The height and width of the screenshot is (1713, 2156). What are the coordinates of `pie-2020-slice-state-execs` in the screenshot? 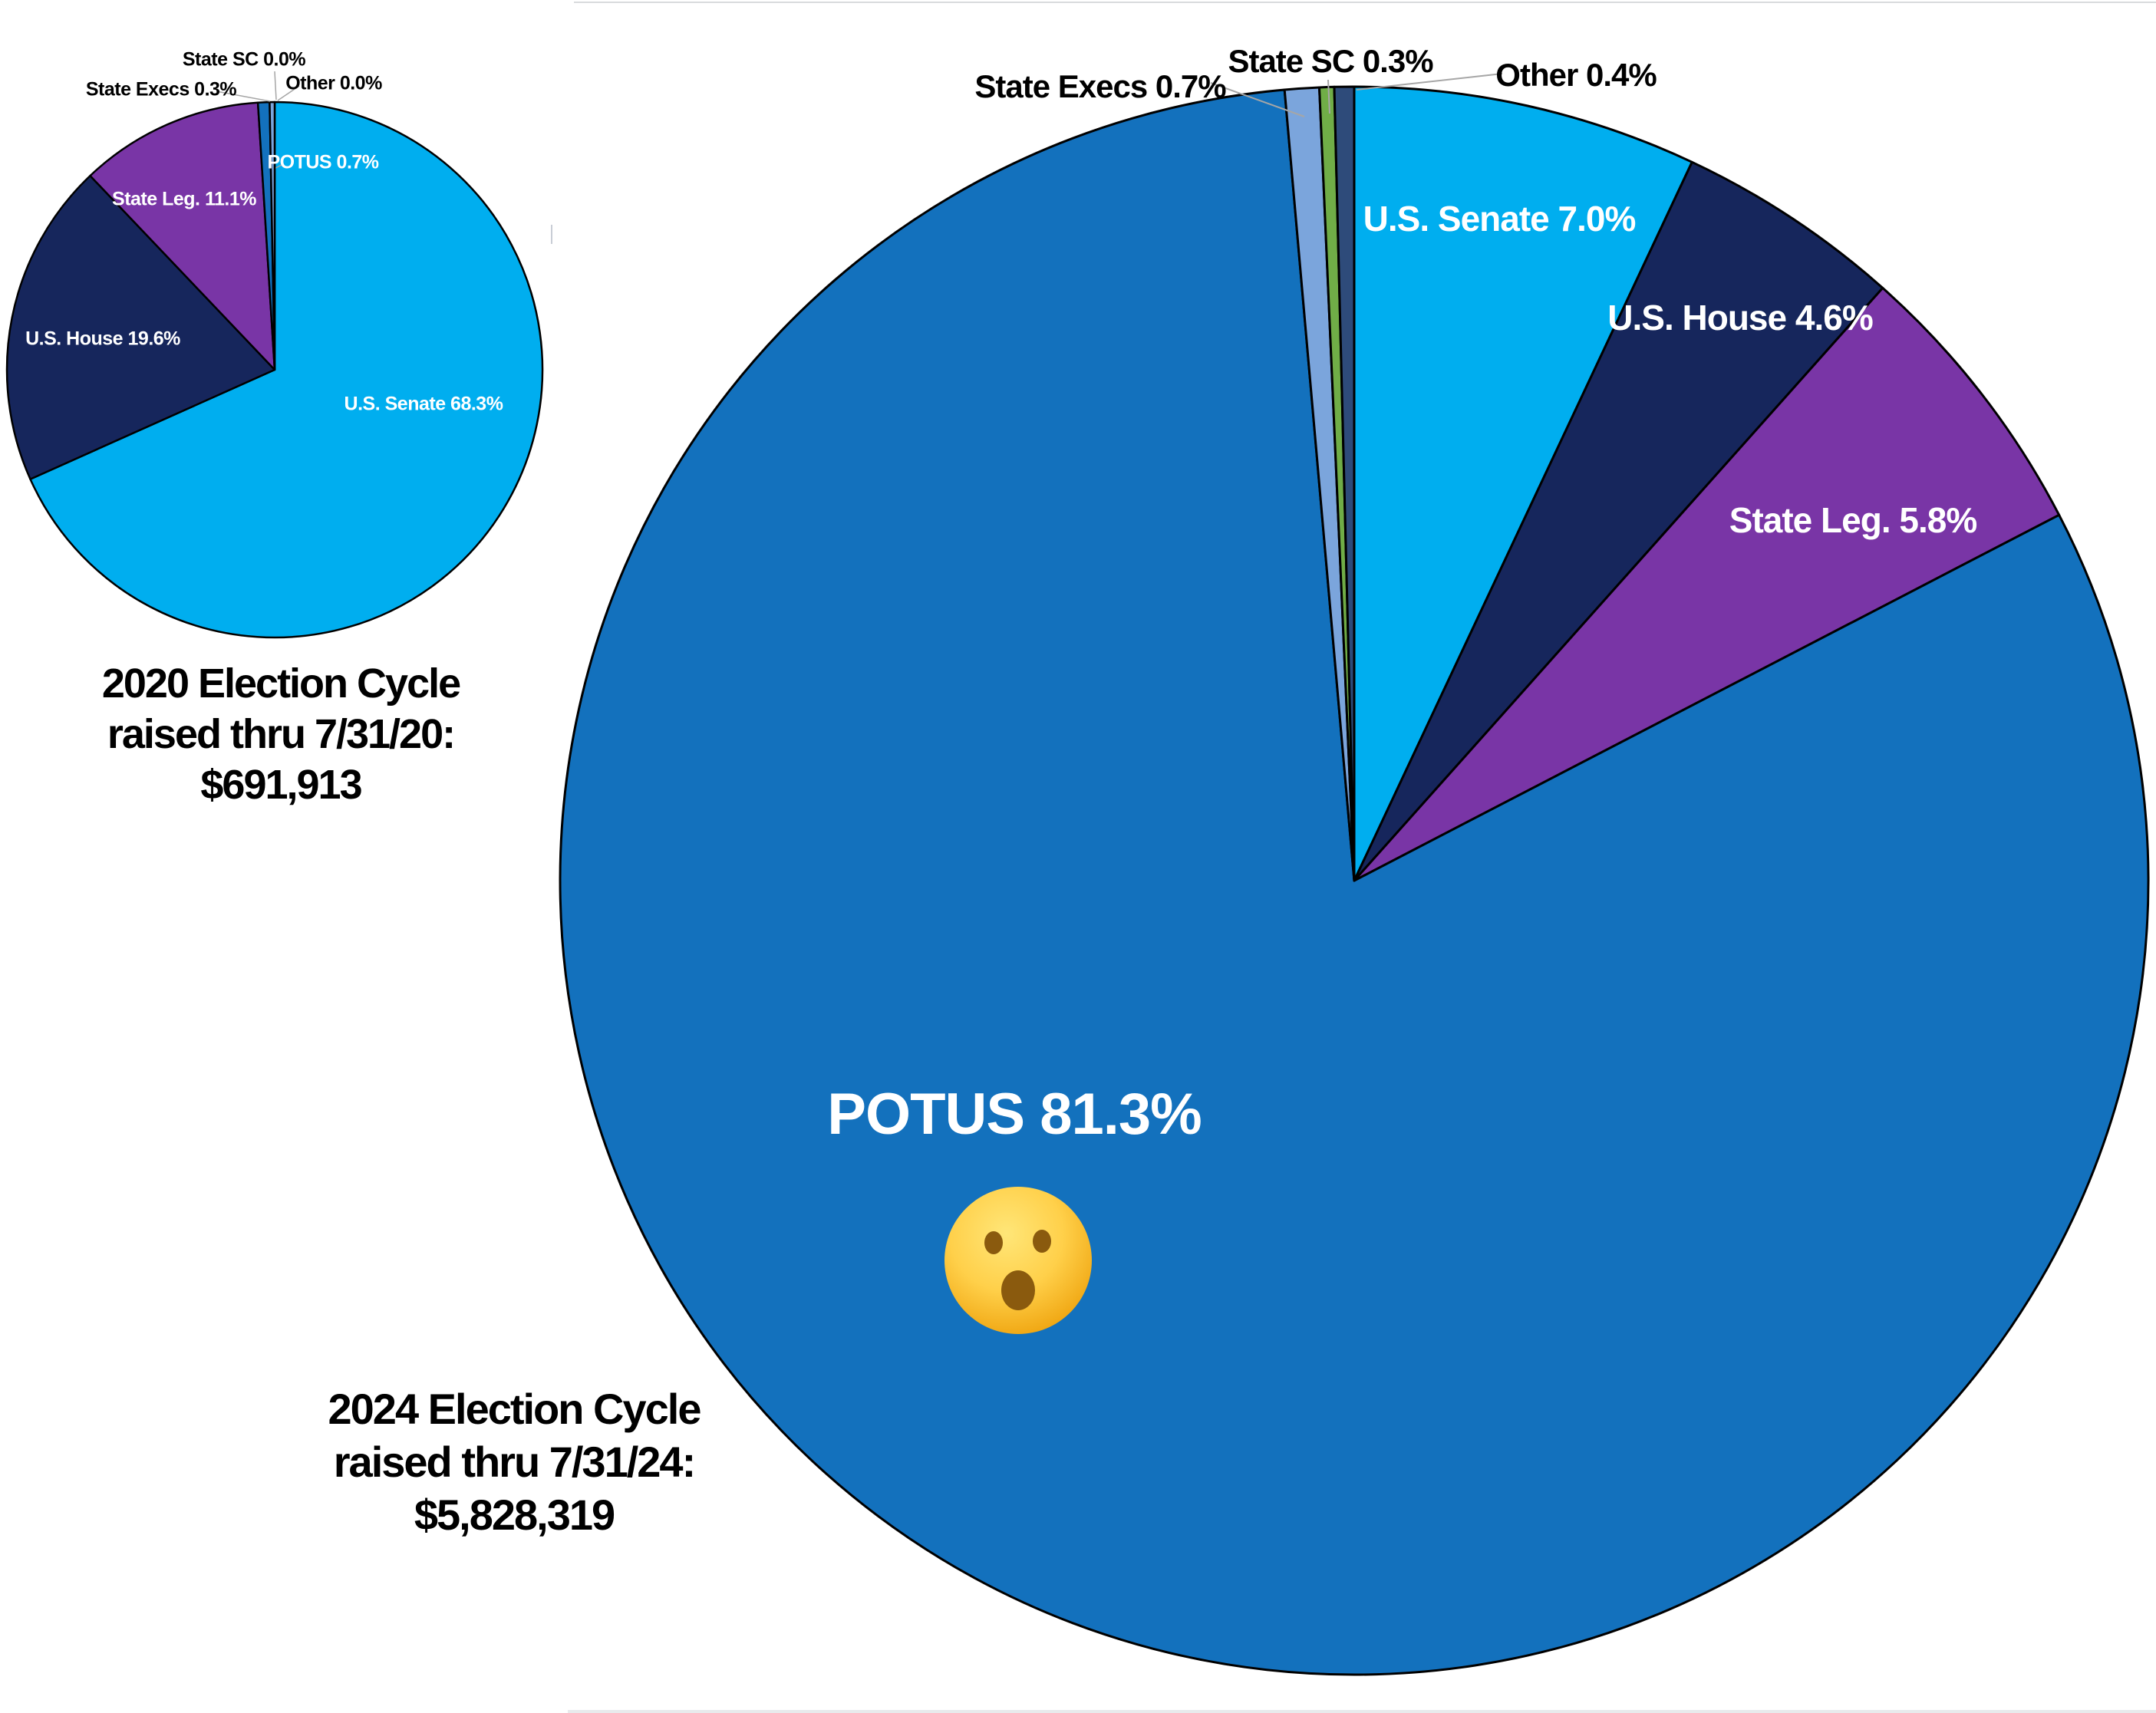 It's located at (272, 235).